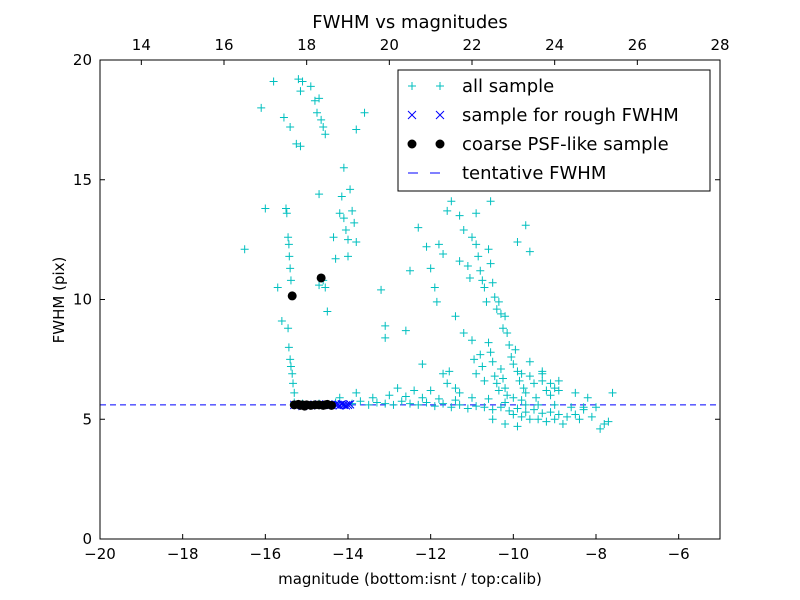  Describe the element at coordinates (514, 554) in the screenshot. I see `x-tick-label: −10` at that location.